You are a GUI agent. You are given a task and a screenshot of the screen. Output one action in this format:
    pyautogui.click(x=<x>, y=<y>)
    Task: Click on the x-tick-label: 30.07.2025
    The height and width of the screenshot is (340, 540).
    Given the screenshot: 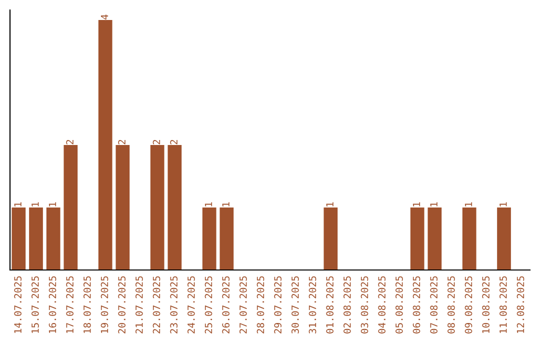 What is the action you would take?
    pyautogui.click(x=295, y=305)
    